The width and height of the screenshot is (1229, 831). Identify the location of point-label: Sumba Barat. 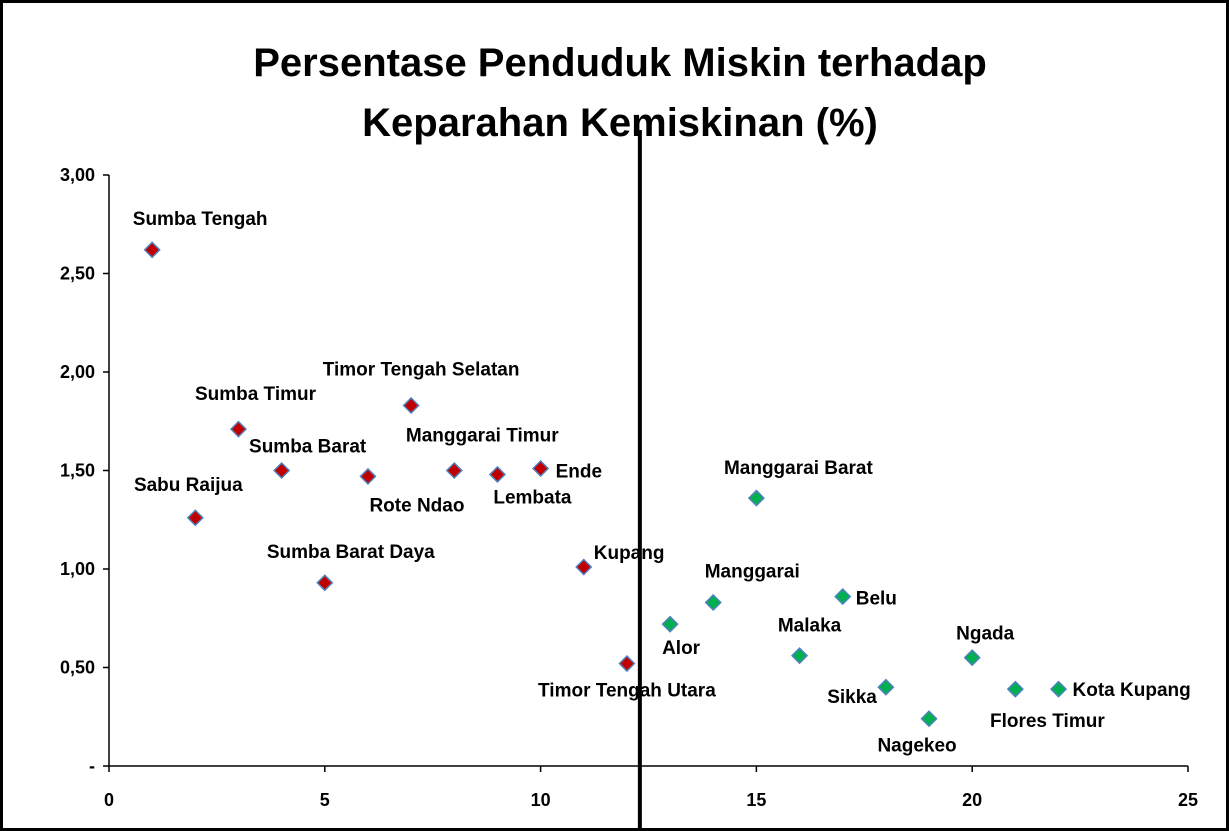
(308, 447).